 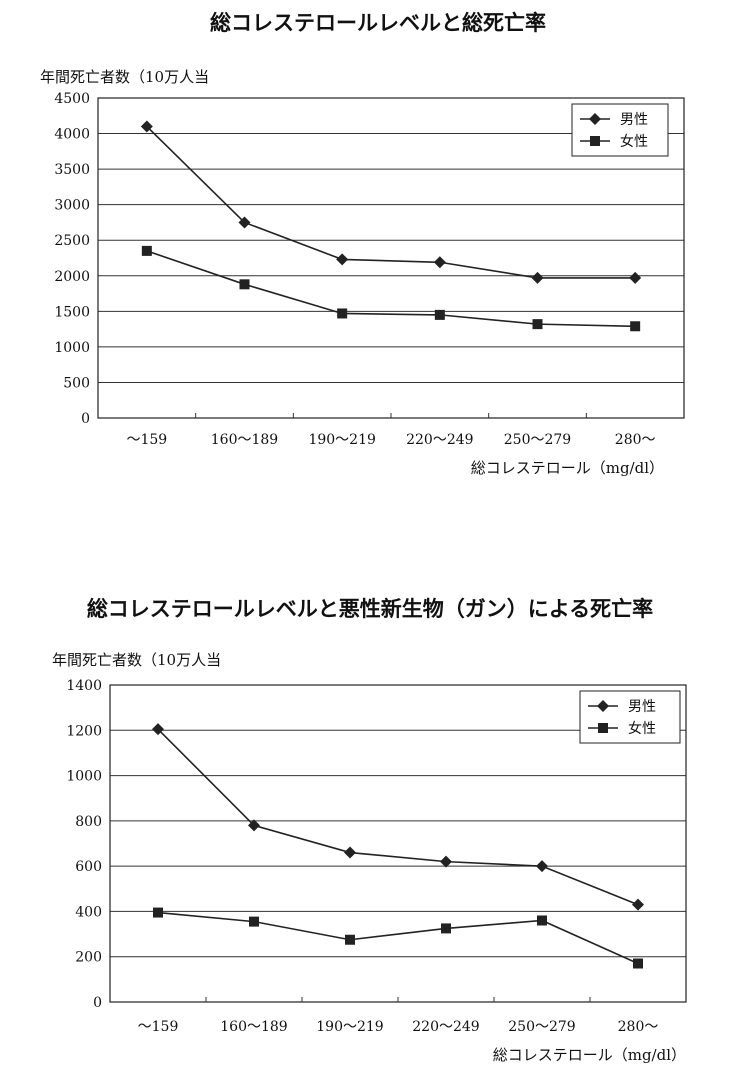 What do you see at coordinates (72, 312) in the screenshot?
I see `y-tick-label: 1500` at bounding box center [72, 312].